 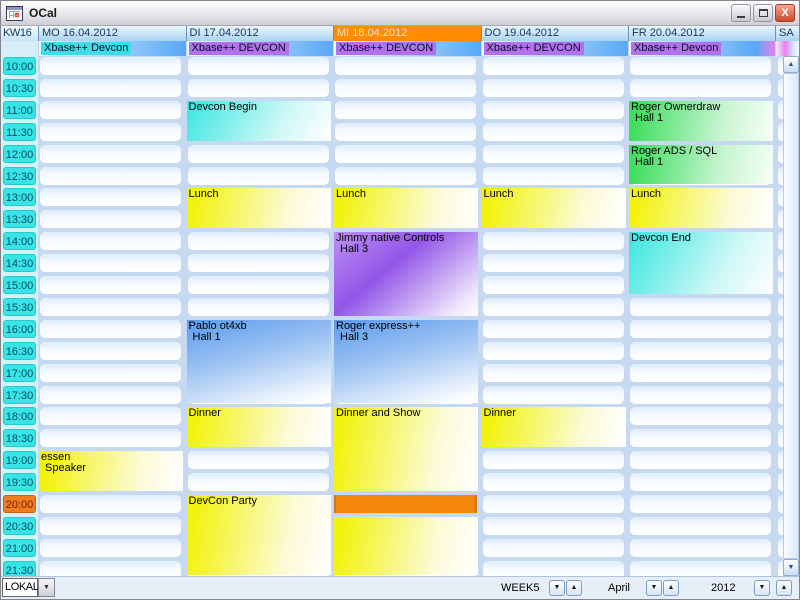 What do you see at coordinates (405, 504) in the screenshot?
I see `selected-slot` at bounding box center [405, 504].